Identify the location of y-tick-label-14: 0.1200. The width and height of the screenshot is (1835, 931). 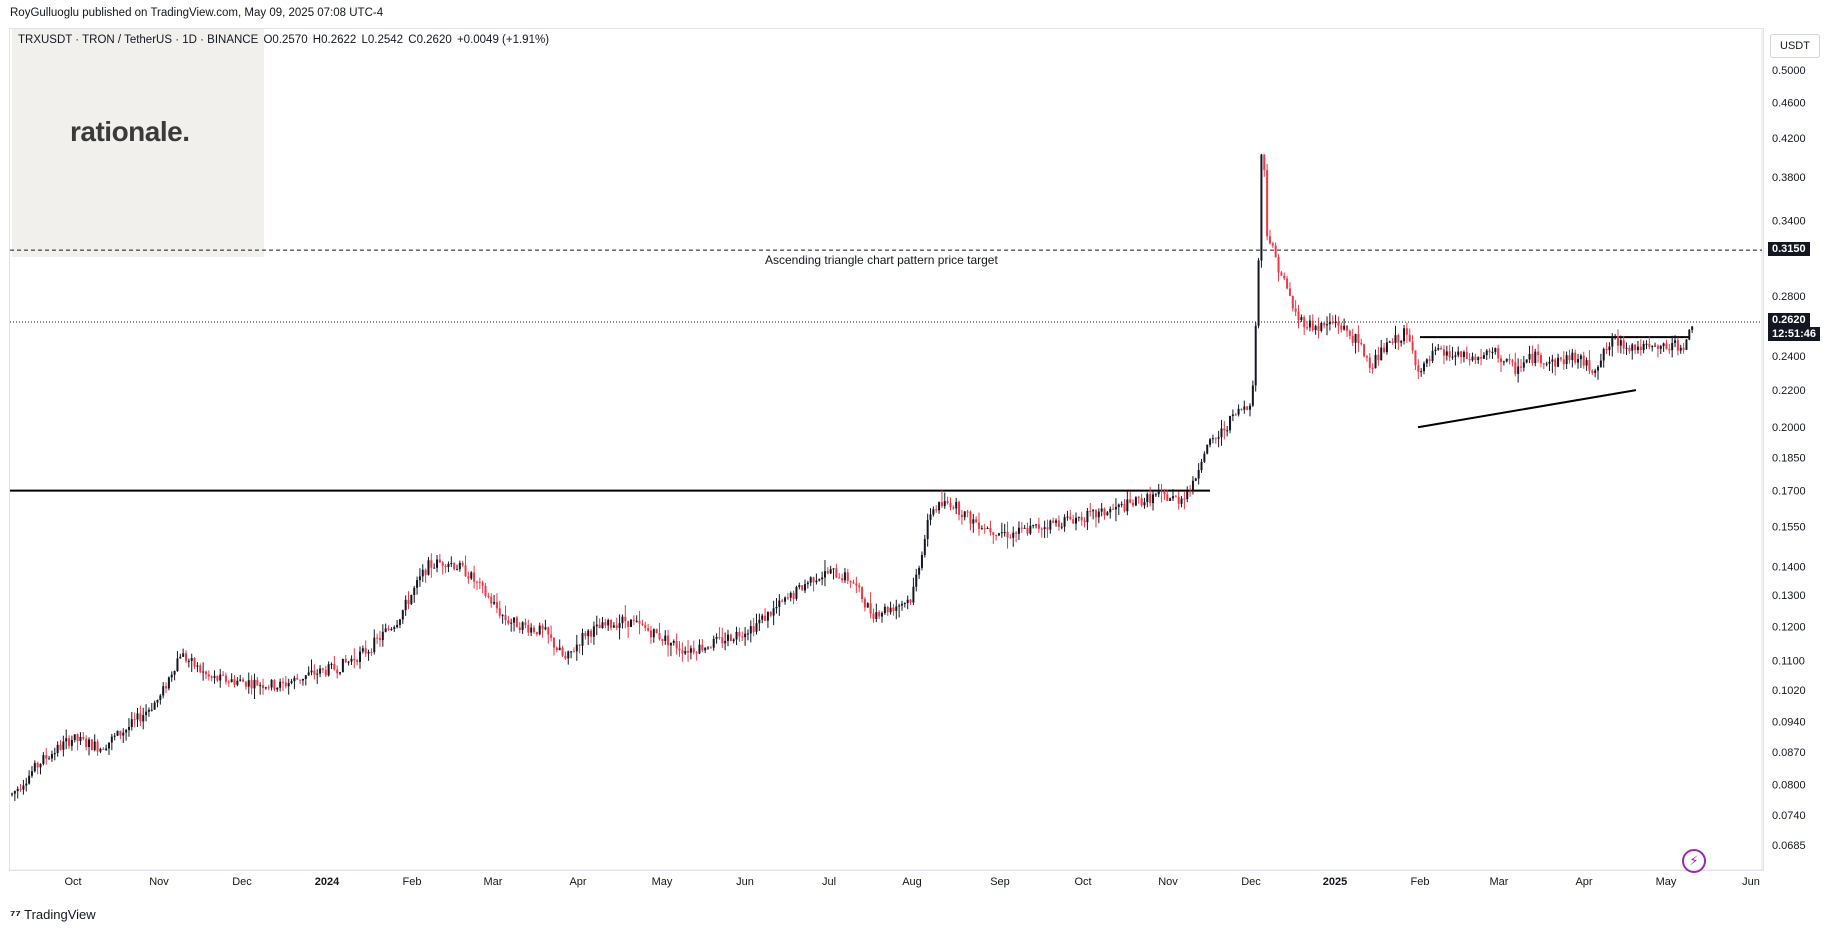
(1789, 627).